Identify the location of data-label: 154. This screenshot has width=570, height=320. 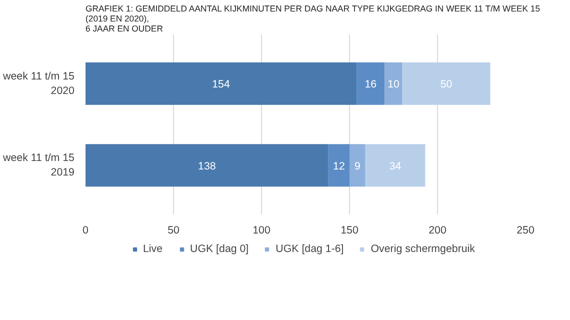
(221, 84).